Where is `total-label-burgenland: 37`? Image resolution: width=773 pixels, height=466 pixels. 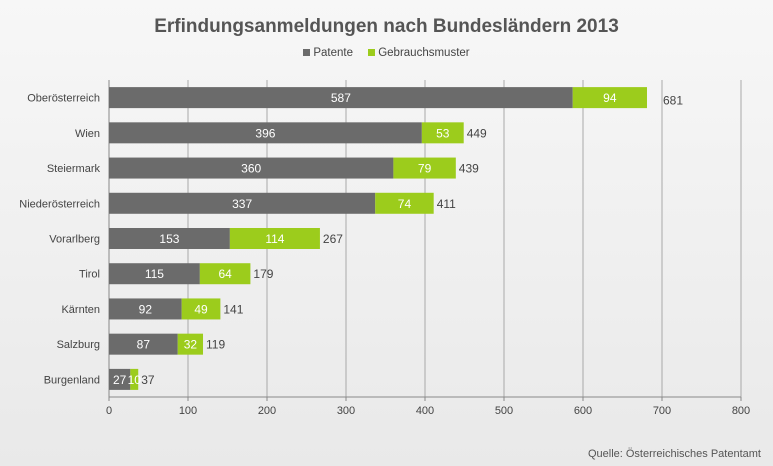 total-label-burgenland: 37 is located at coordinates (148, 380).